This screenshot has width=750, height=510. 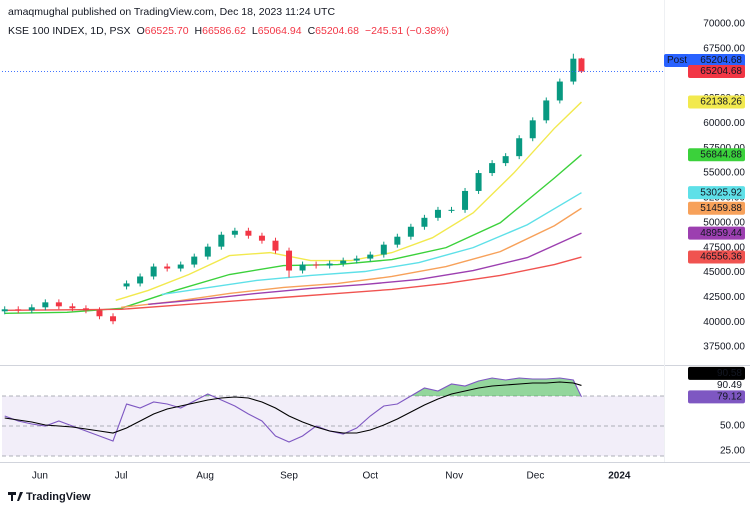 What do you see at coordinates (370, 476) in the screenshot?
I see `x-tick-label: Oct` at bounding box center [370, 476].